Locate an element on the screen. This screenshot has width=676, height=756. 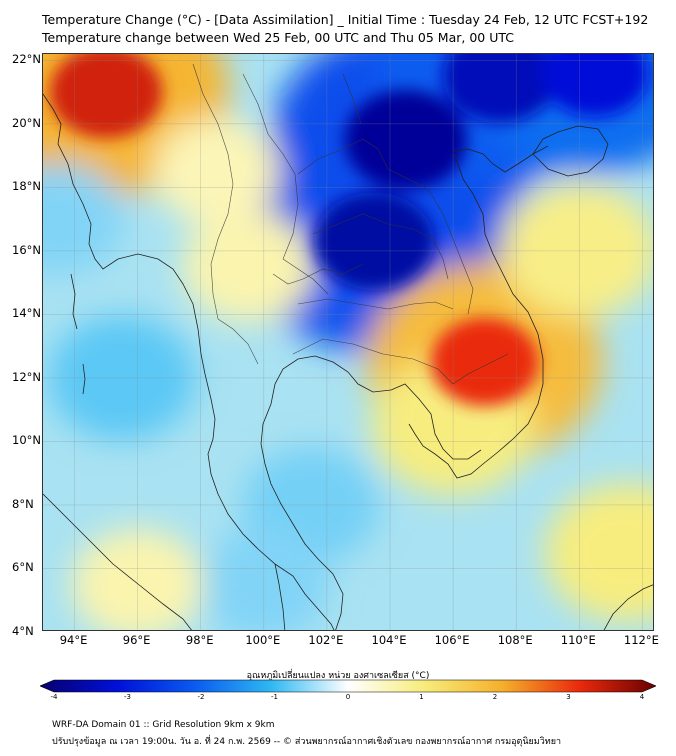
lat-label: 10°N is located at coordinates (26, 440).